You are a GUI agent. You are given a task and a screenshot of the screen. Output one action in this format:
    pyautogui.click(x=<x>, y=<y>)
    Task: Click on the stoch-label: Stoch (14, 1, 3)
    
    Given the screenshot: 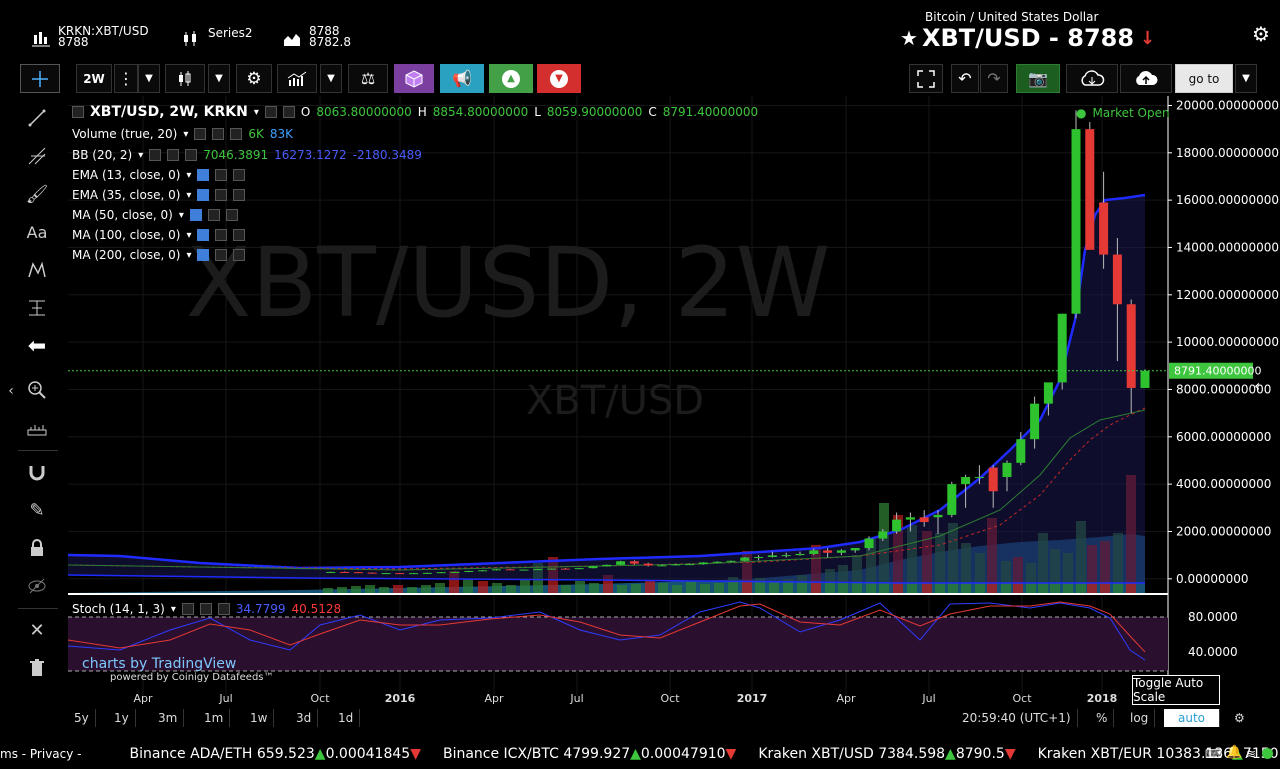 What is the action you would take?
    pyautogui.click(x=118, y=609)
    